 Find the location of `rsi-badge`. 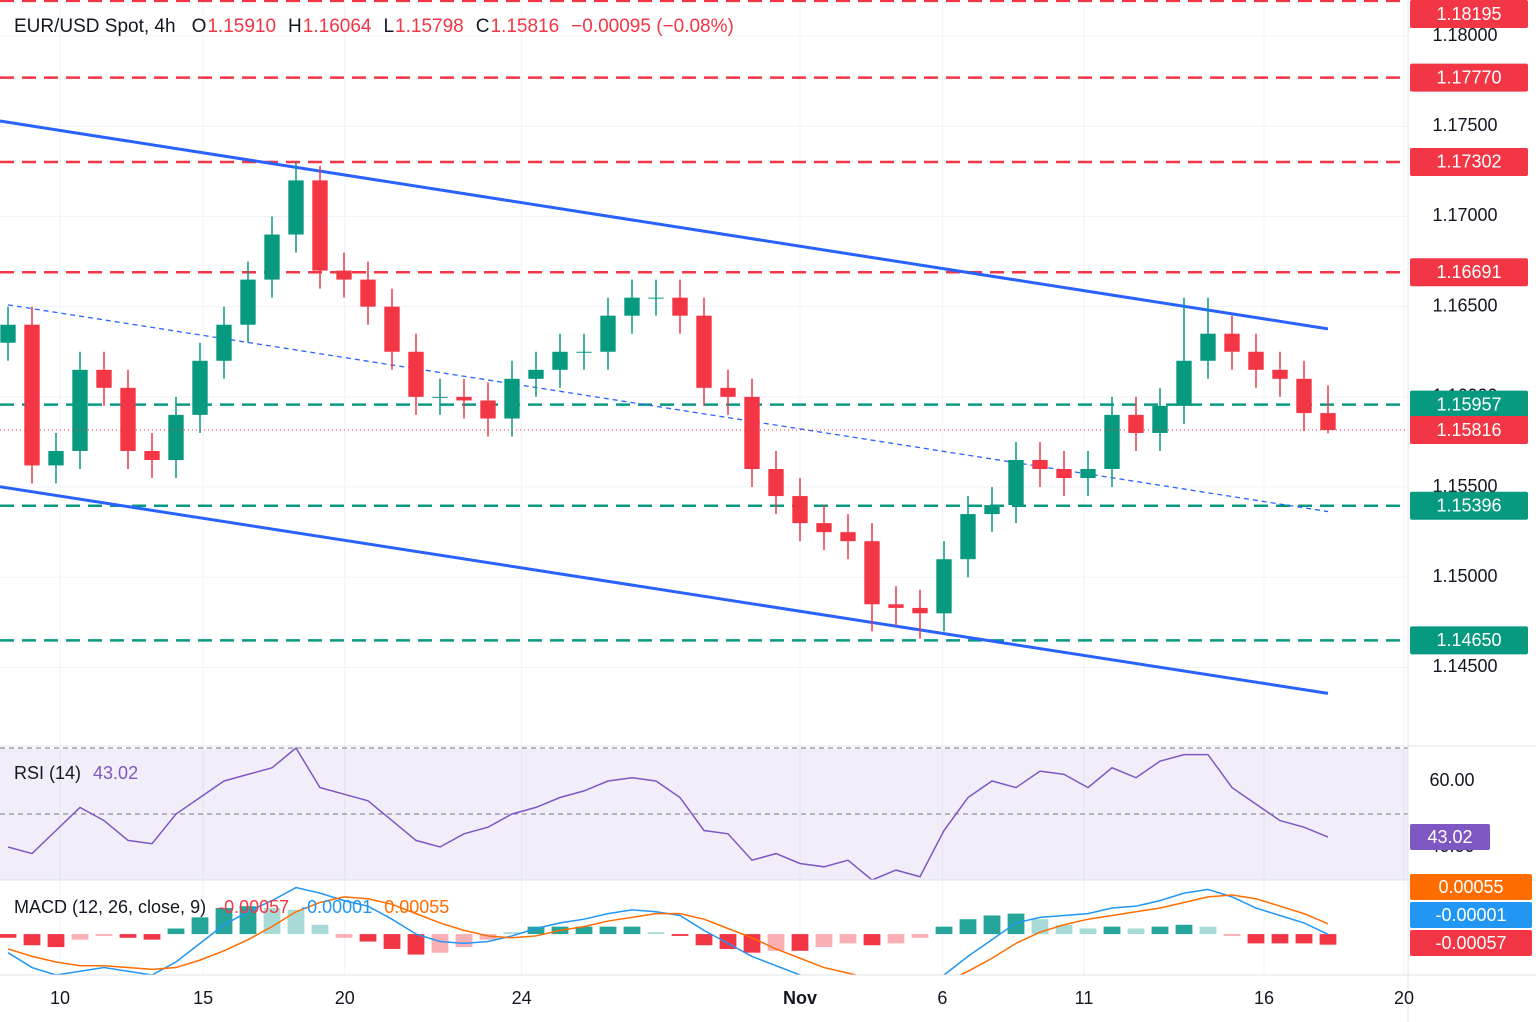

rsi-badge is located at coordinates (1450, 837).